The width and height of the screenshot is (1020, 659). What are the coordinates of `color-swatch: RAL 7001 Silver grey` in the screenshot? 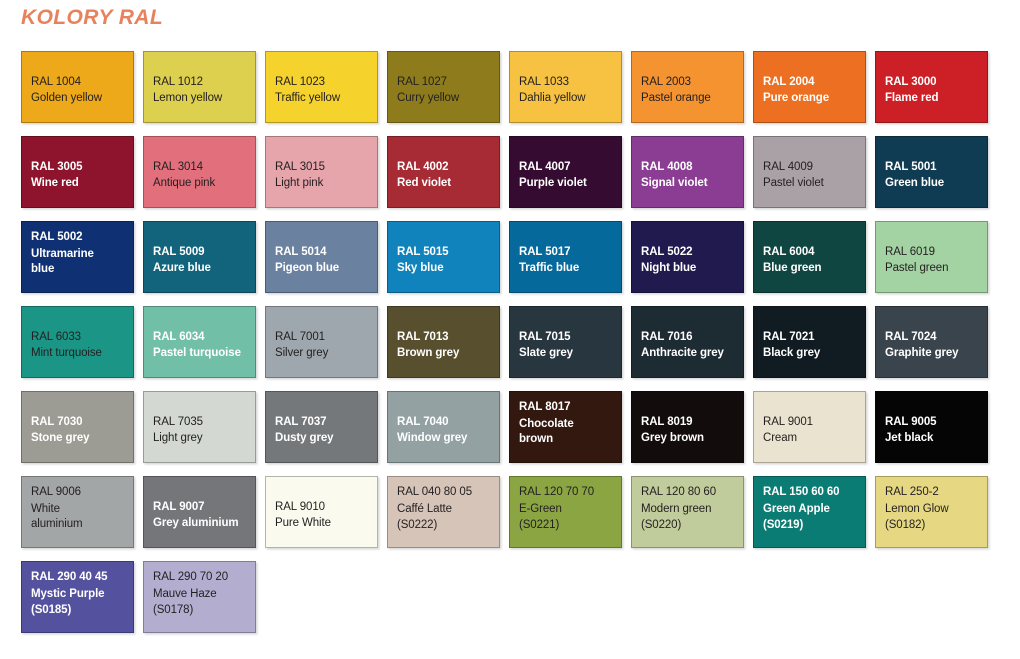 It's located at (321, 342).